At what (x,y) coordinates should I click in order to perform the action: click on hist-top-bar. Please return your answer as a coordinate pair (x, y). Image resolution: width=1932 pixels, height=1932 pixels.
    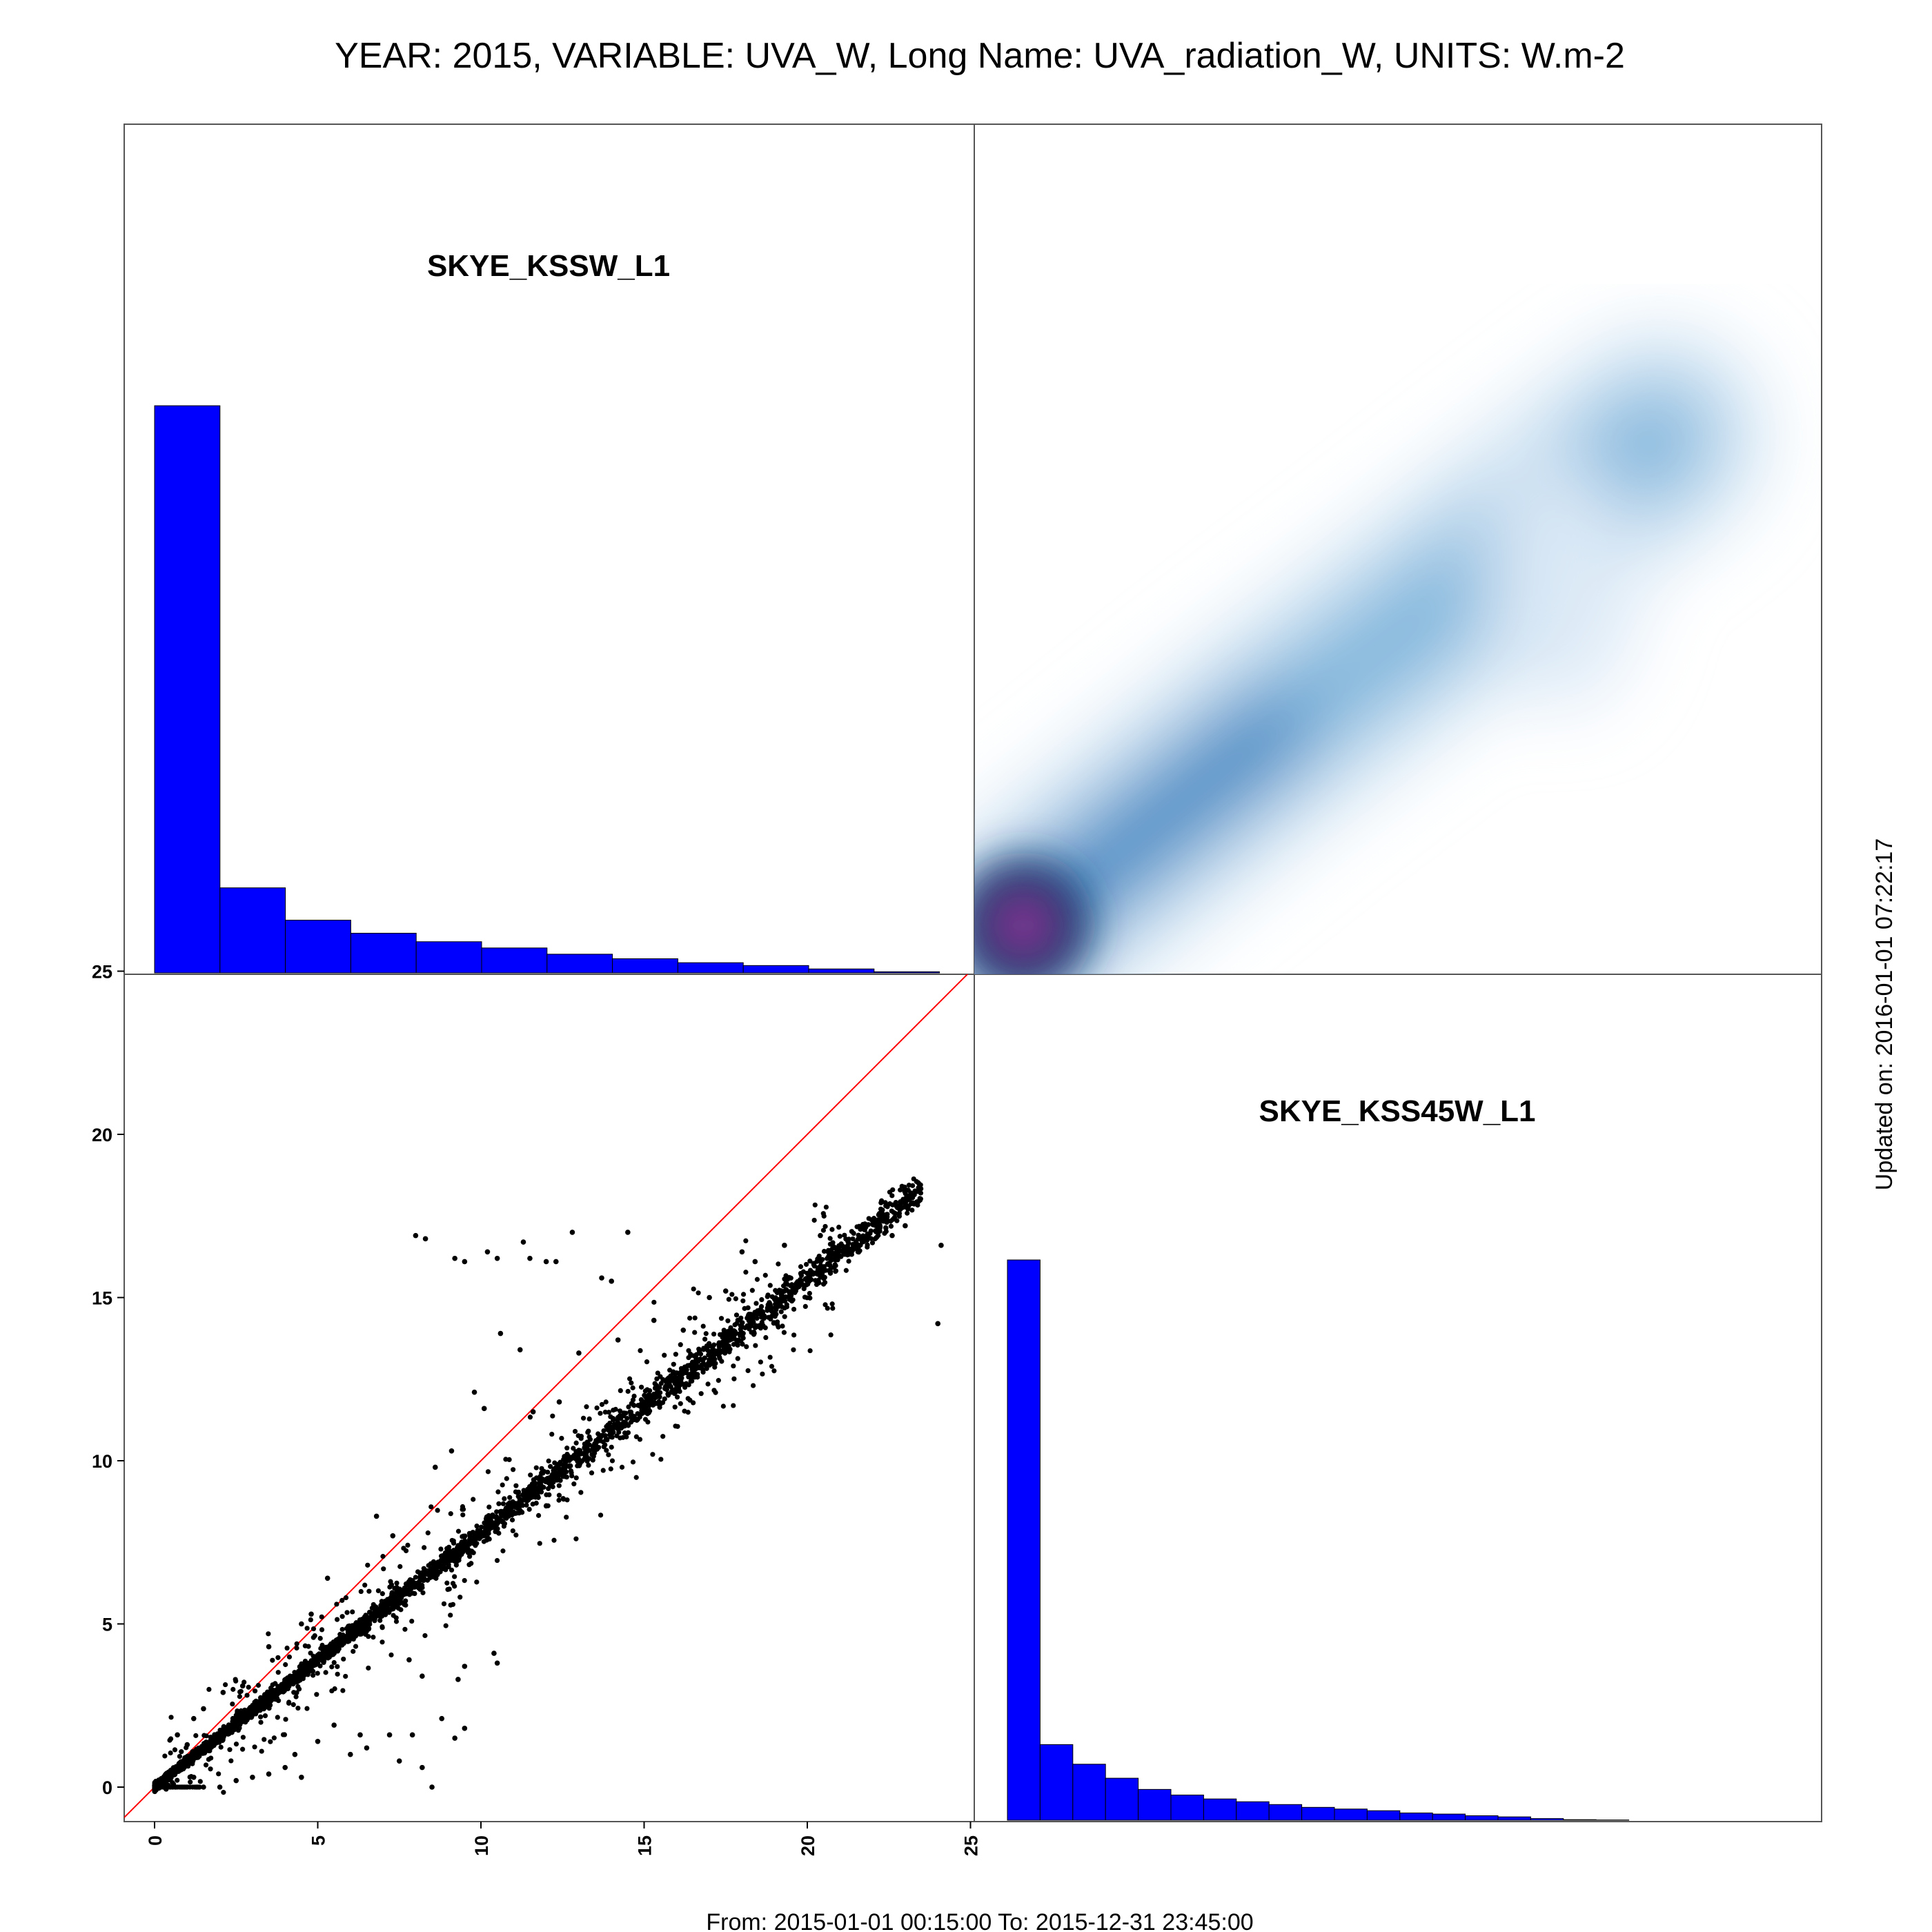
    Looking at the image, I should click on (514, 960).